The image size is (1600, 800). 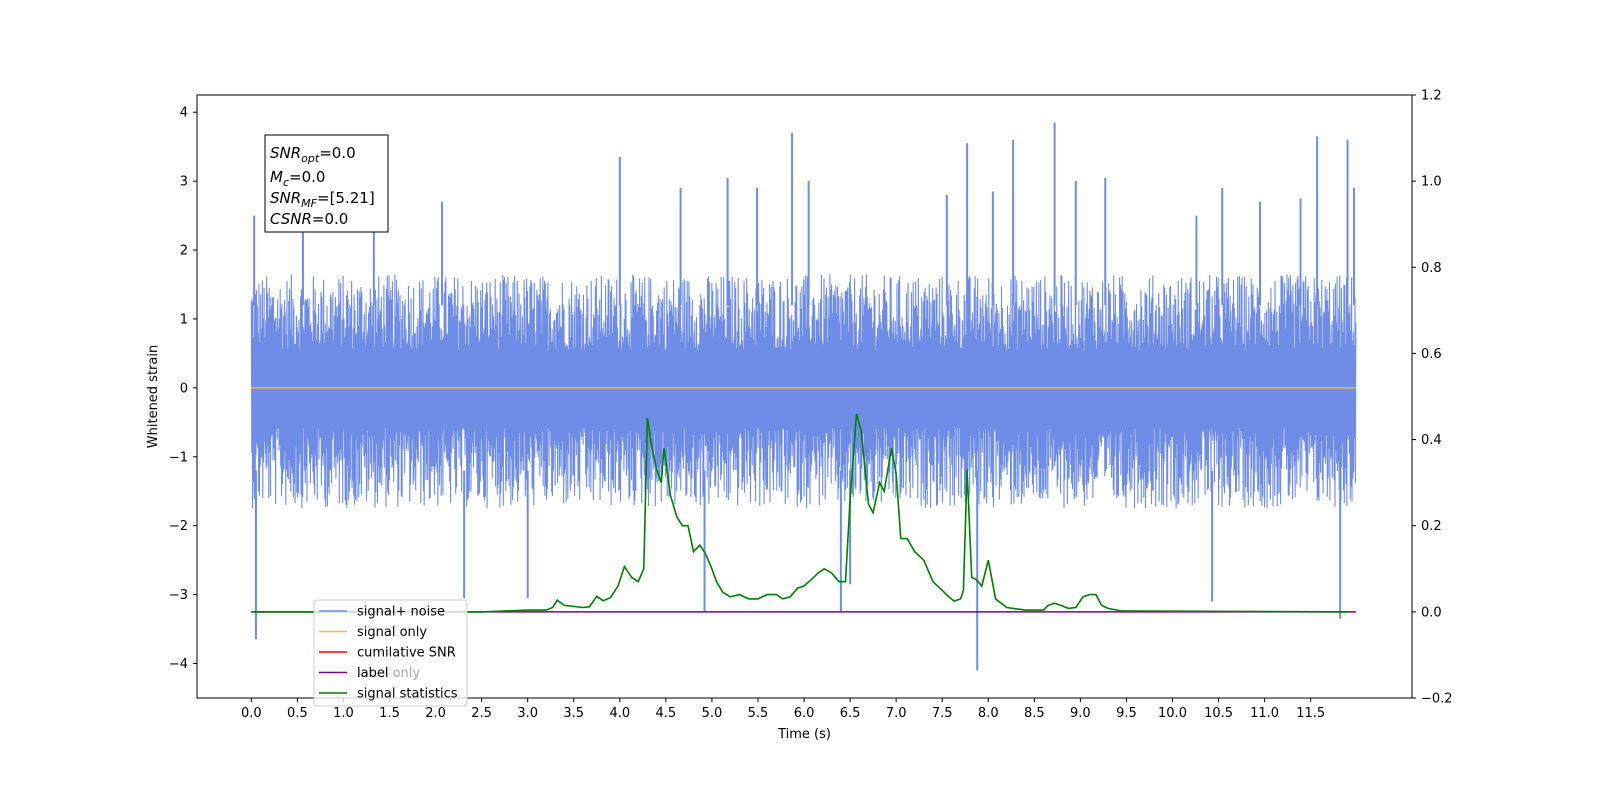 What do you see at coordinates (389, 713) in the screenshot?
I see `x-tick-label-3: 1.5` at bounding box center [389, 713].